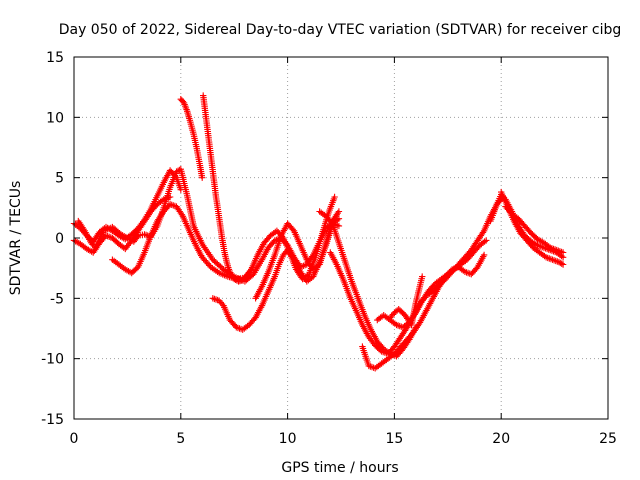 Image resolution: width=640 pixels, height=480 pixels. I want to click on x-tick-label: 0, so click(74, 439).